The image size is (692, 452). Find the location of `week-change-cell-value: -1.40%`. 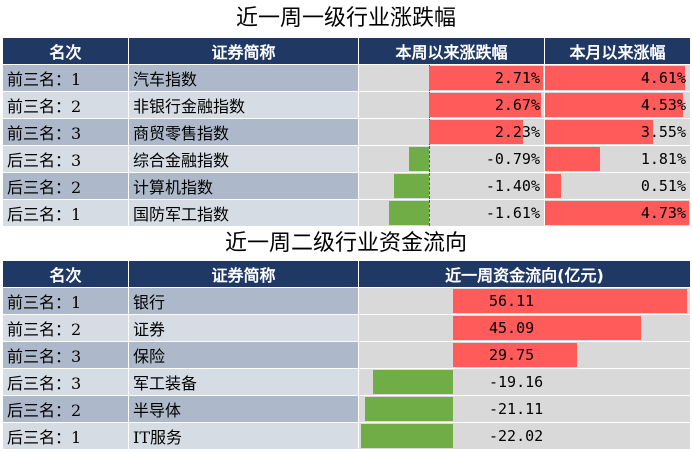

week-change-cell-value: -1.40% is located at coordinates (512, 186).